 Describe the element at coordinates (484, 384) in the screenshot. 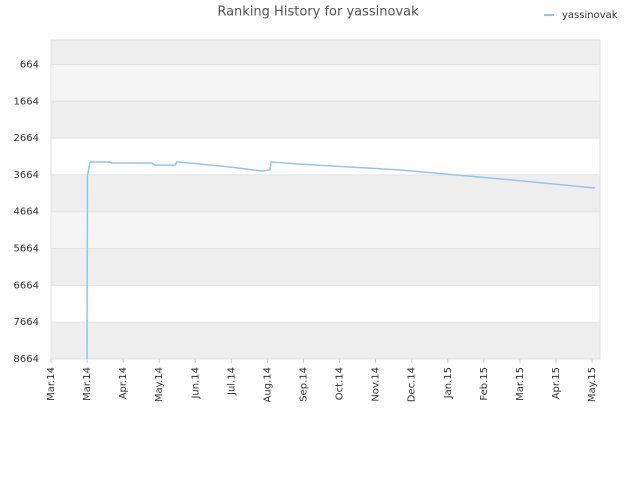

I see `x-tick-label: Feb.15` at that location.